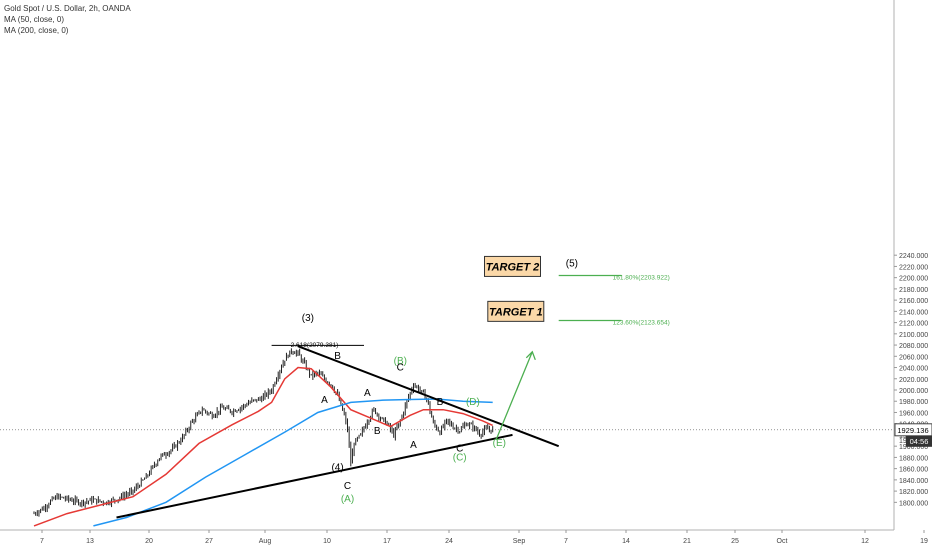 This screenshot has width=932, height=555. I want to click on y-tick-label: 2160.000, so click(913, 301).